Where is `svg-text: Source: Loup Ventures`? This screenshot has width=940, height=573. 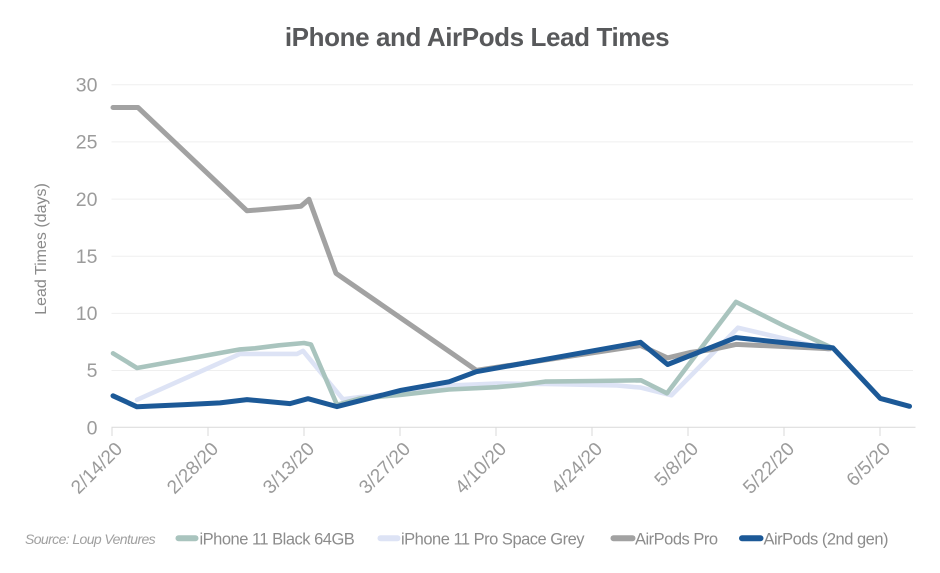
svg-text: Source: Loup Ventures is located at coordinates (90, 539).